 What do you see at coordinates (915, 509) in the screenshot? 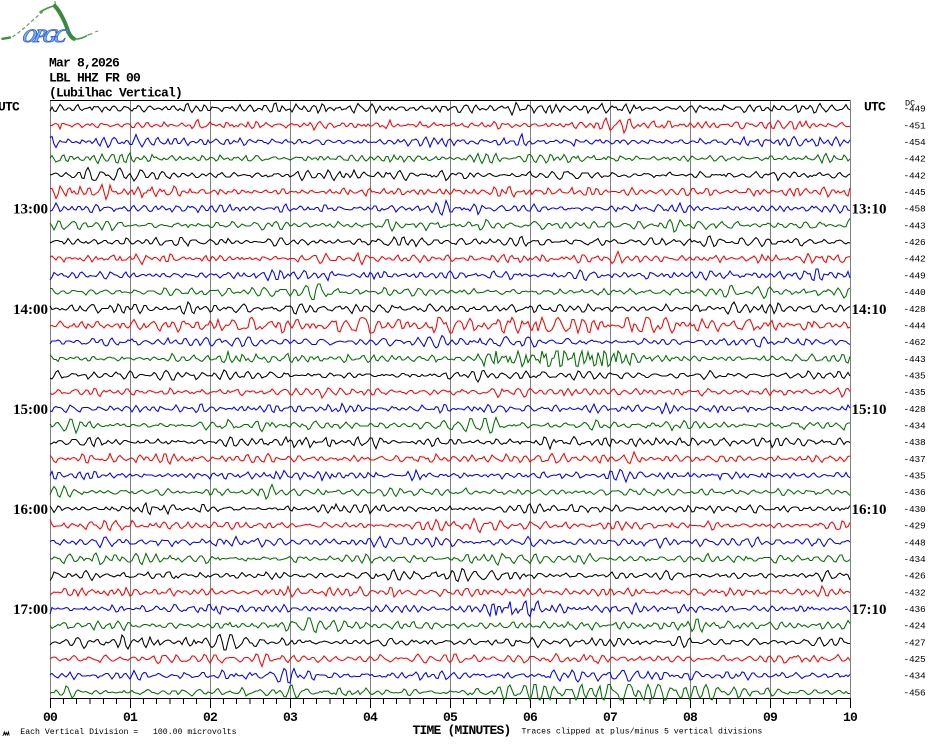
I see `svg-text: -430` at bounding box center [915, 509].